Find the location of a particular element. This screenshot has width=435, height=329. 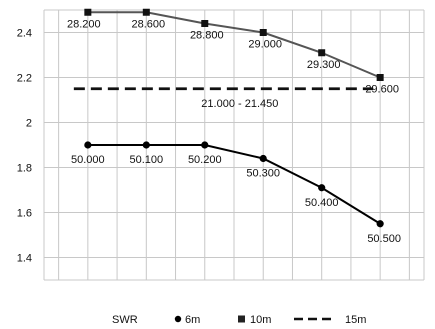

series-10m-data-label: 28.200 is located at coordinates (84, 24).